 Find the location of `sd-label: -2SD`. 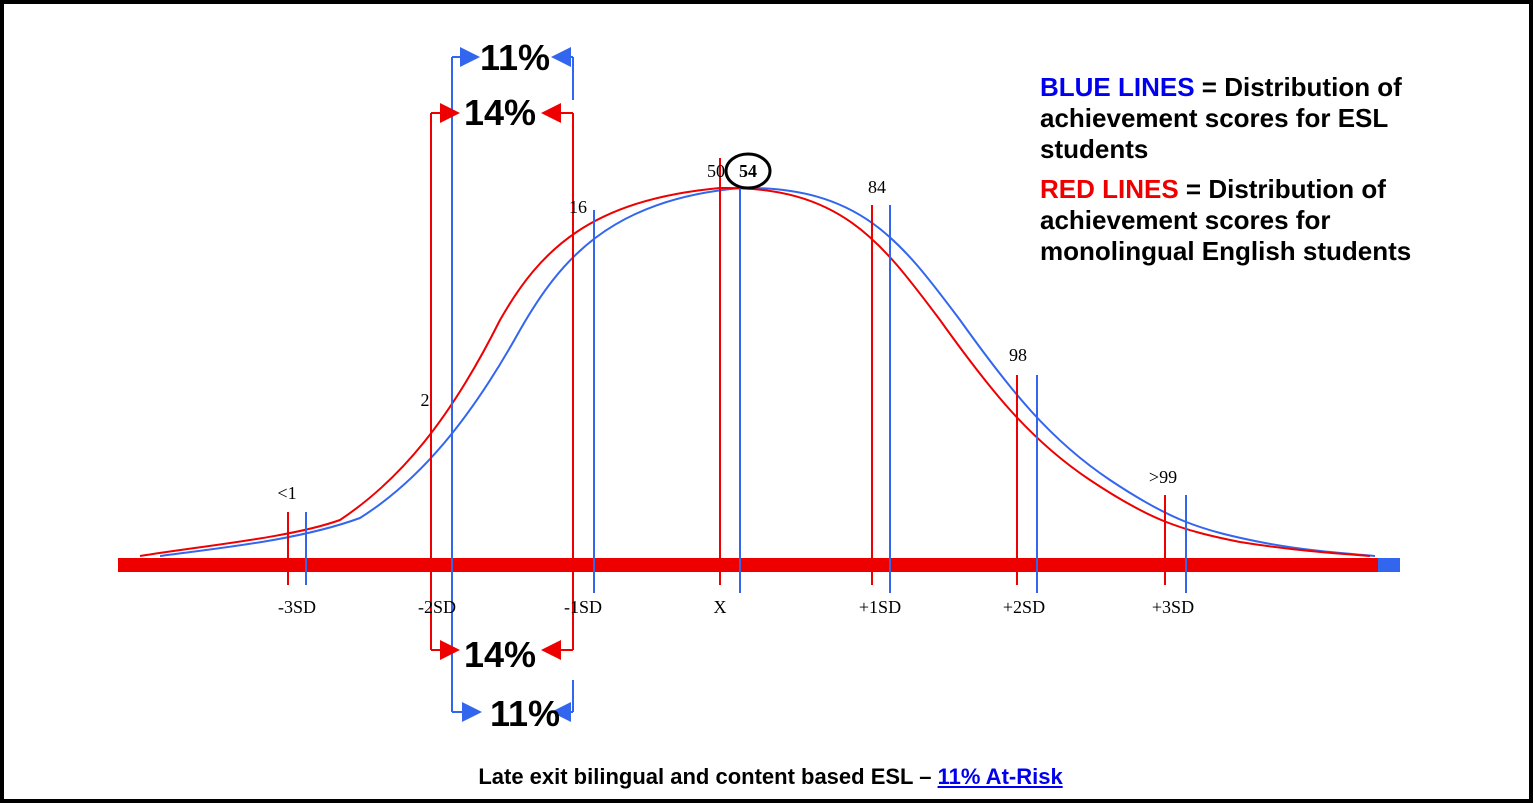

sd-label: -2SD is located at coordinates (437, 607).